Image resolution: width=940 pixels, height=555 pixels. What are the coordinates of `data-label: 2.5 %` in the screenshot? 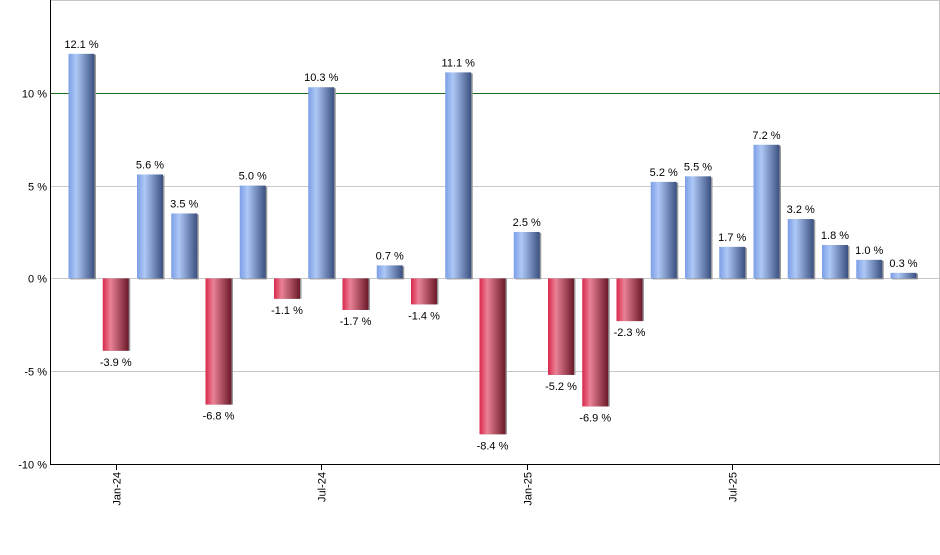 It's located at (527, 223).